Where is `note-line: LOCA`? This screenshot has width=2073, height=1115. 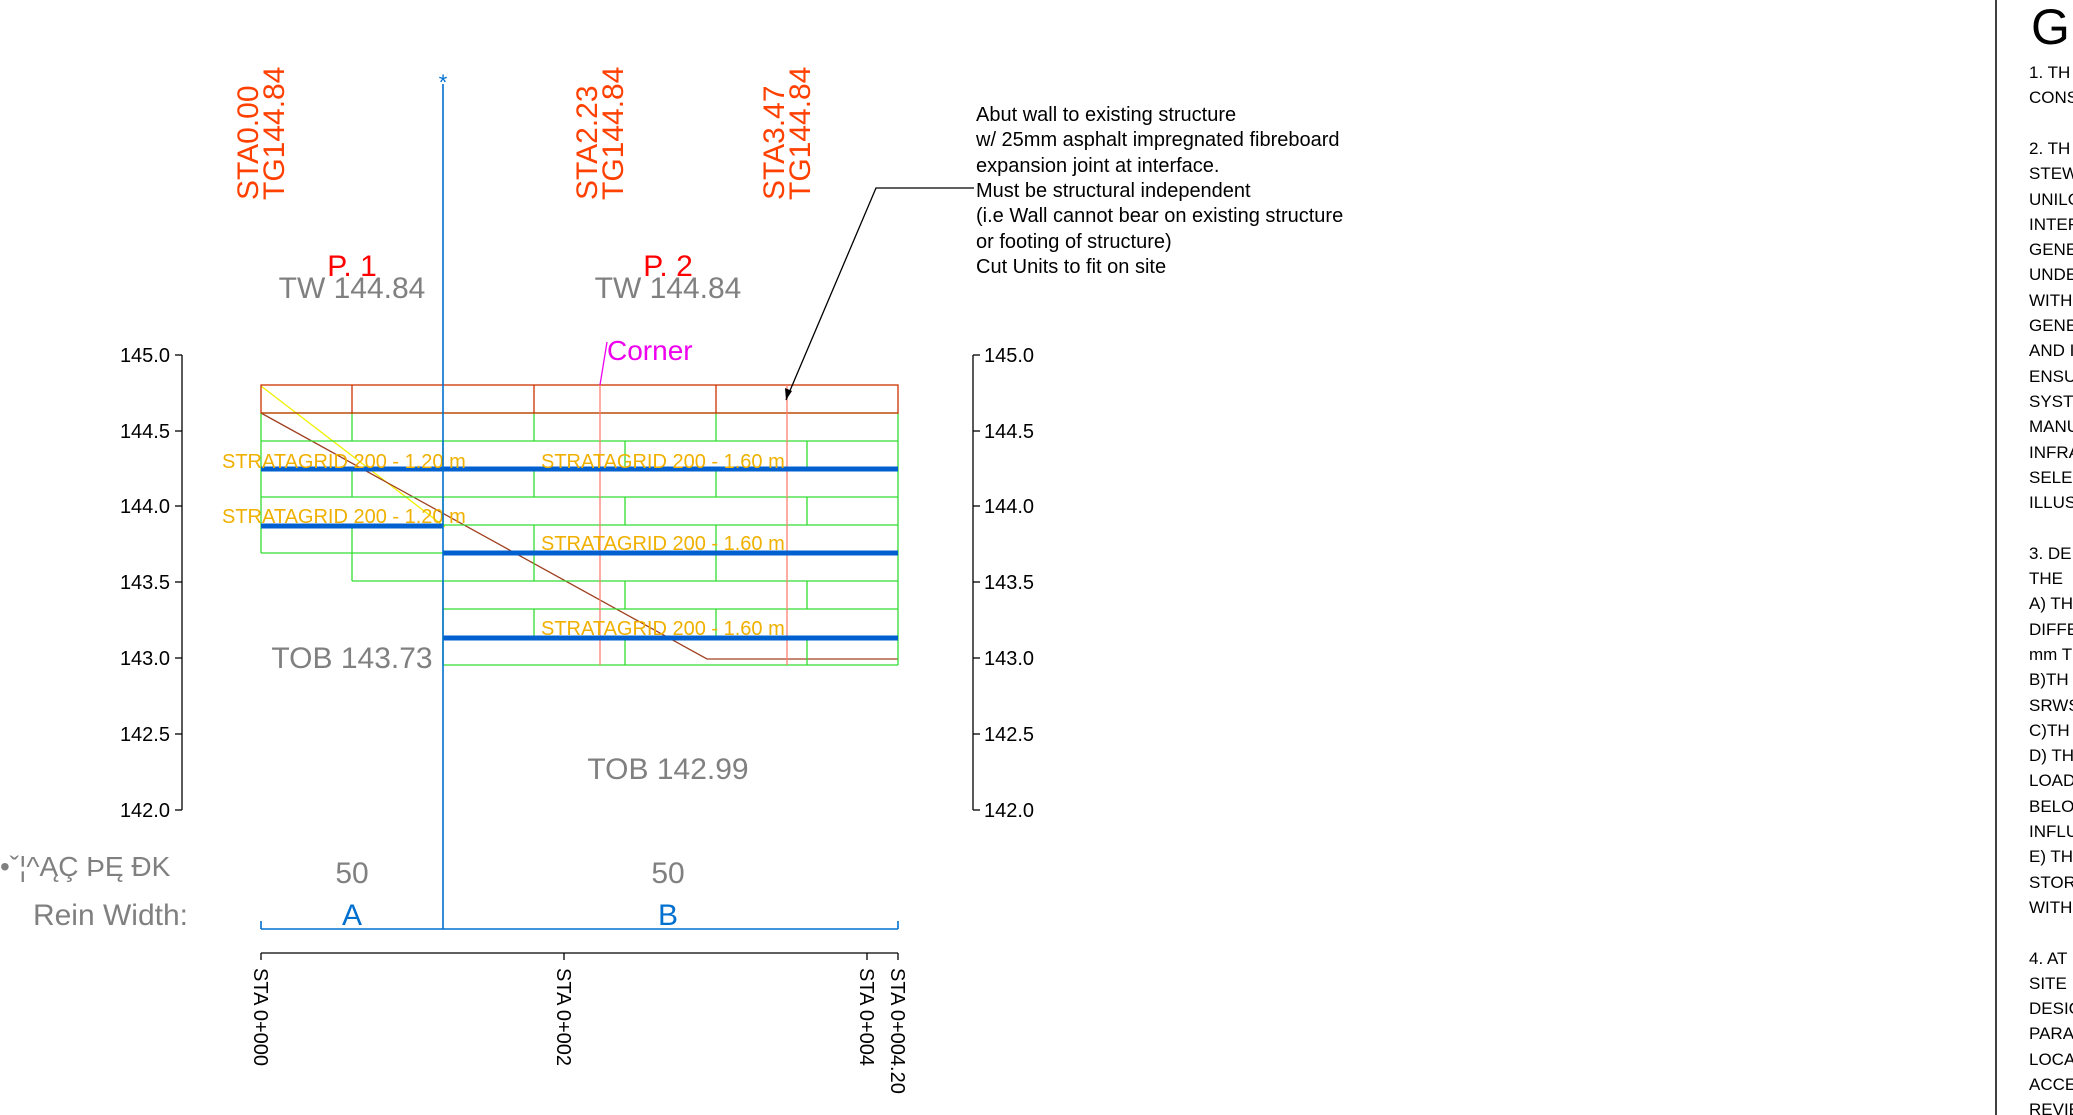
note-line: LOCA is located at coordinates (2051, 1059).